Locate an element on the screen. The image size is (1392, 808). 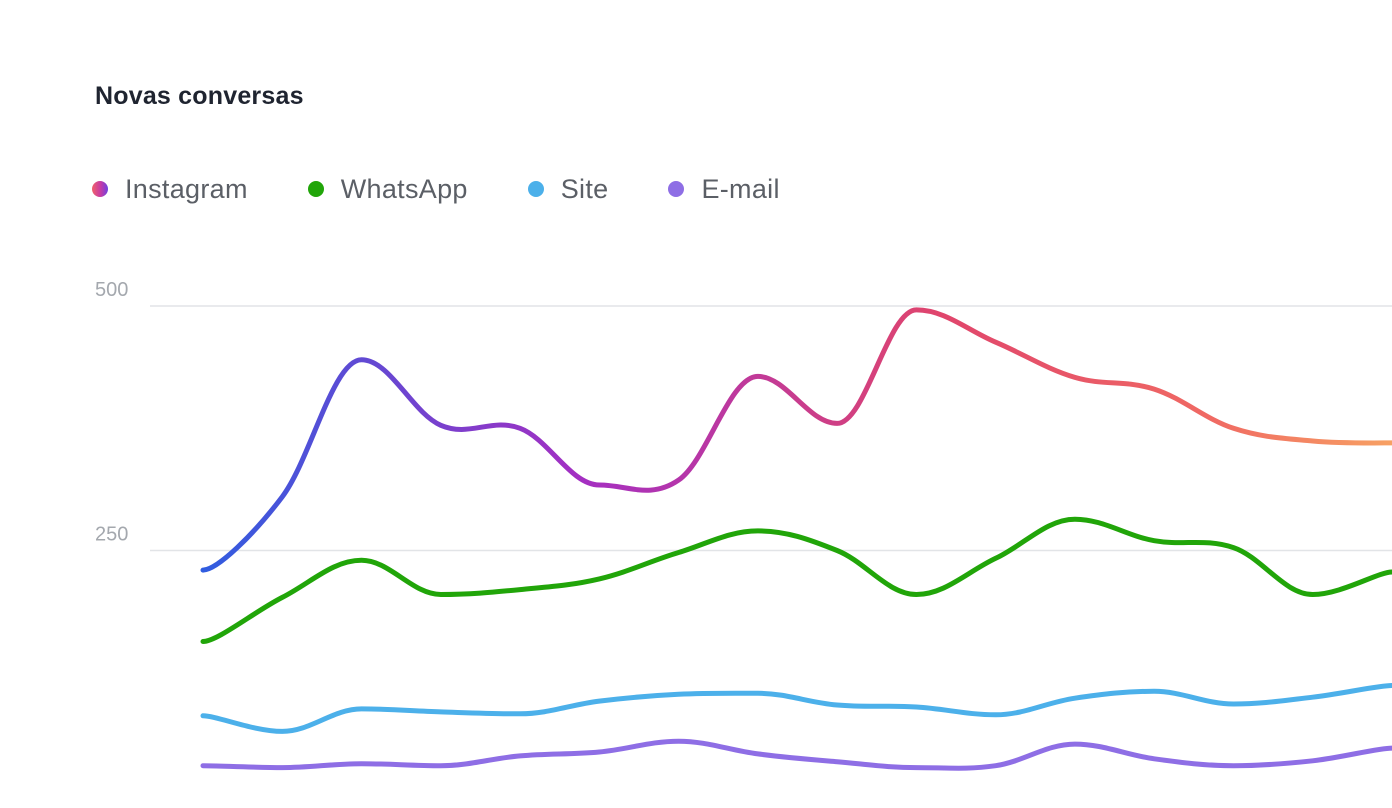
legend-item-whatsapp: WhatsApp is located at coordinates (387, 189).